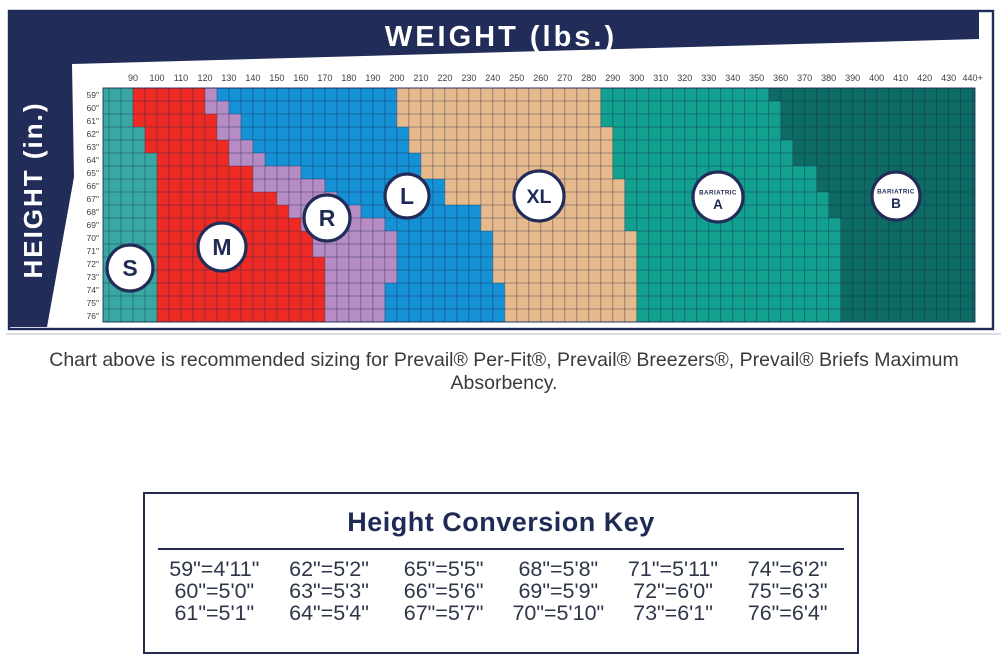 This screenshot has width=1008, height=672. Describe the element at coordinates (900, 78) in the screenshot. I see `weight-tick-label: 410` at that location.